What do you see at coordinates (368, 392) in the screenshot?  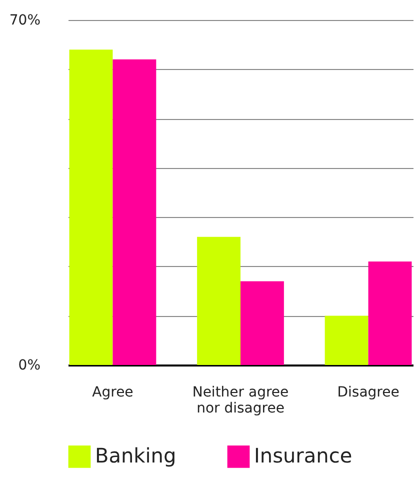 I see `x-tick-label: Disagree` at bounding box center [368, 392].